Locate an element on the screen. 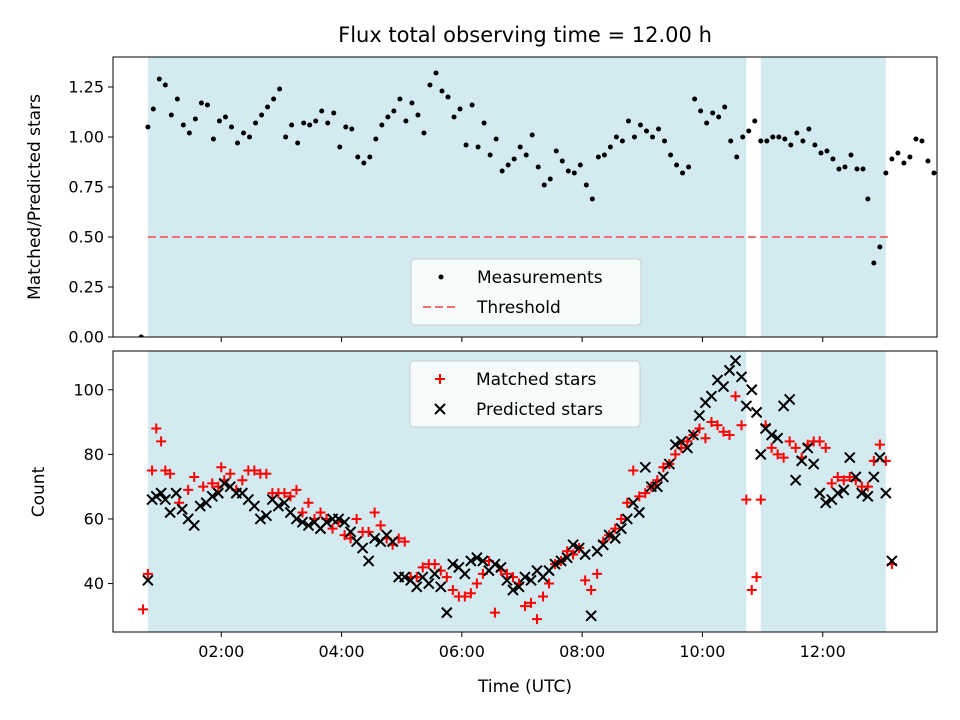  y-tick-label: 0.00 is located at coordinates (86, 337).